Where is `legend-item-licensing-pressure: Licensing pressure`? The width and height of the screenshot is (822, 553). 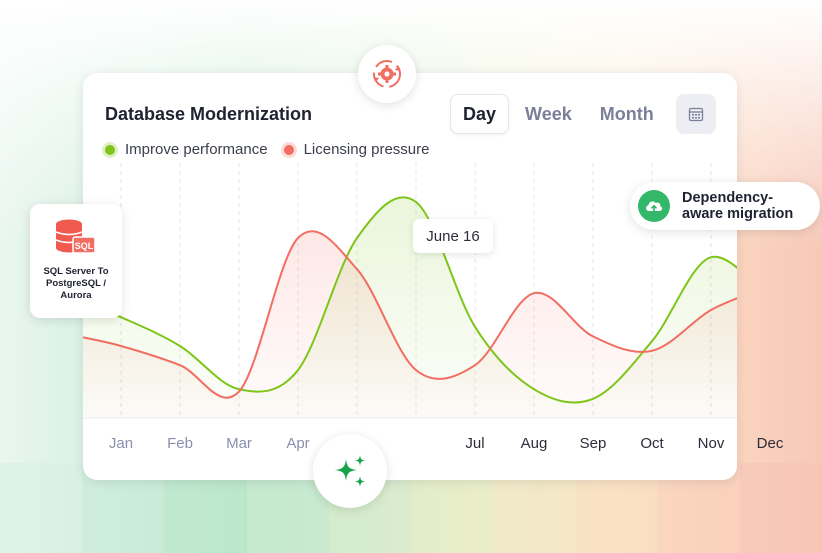
legend-item-licensing-pressure: Licensing pressure is located at coordinates (355, 149).